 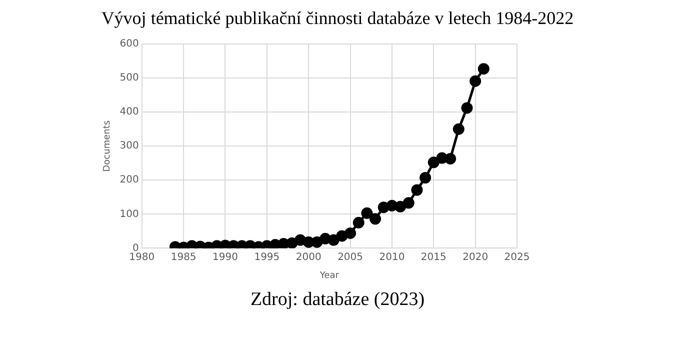 I want to click on x-tick-label: 1985, so click(x=183, y=257).